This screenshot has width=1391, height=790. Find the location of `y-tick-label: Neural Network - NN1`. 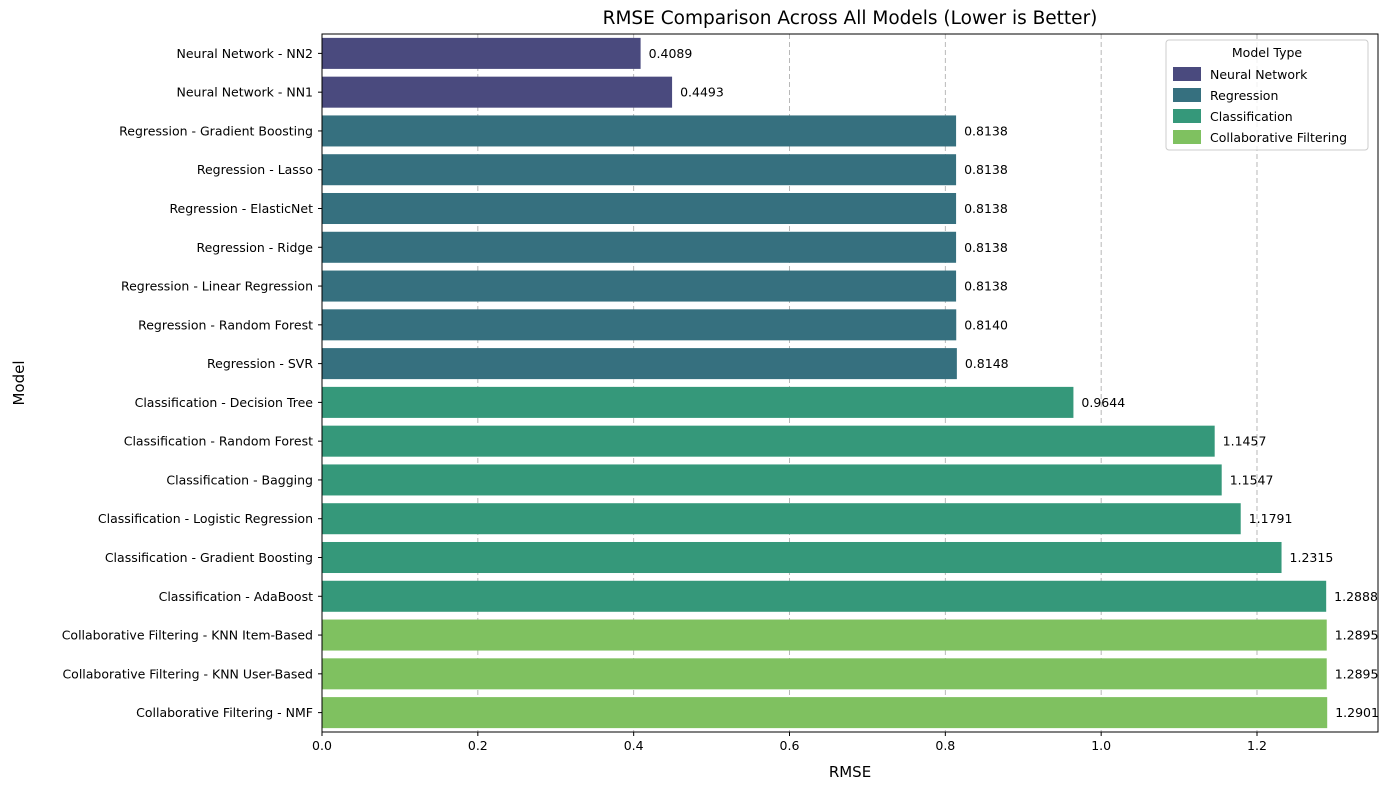

y-tick-label: Neural Network - NN1 is located at coordinates (244, 92).